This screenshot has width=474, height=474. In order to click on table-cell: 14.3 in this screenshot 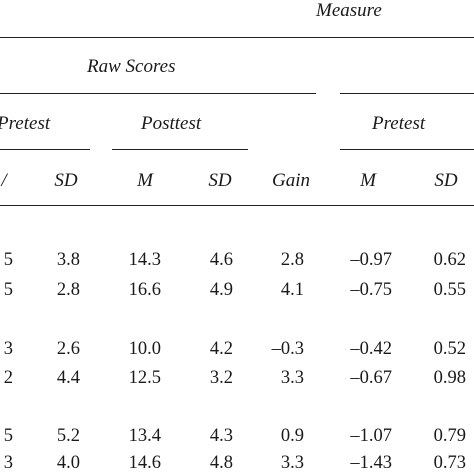, I will do `click(144, 260)`.